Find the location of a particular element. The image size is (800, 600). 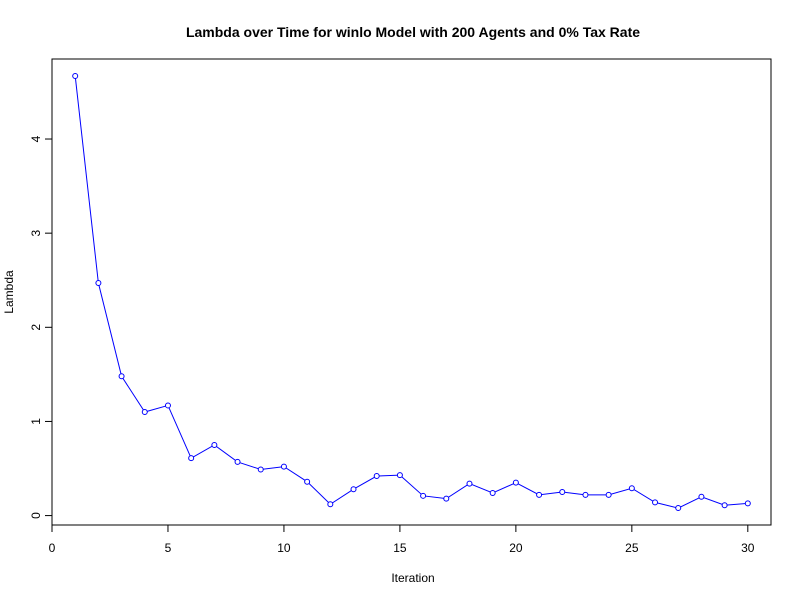

x-tick-label: 25 is located at coordinates (632, 548).